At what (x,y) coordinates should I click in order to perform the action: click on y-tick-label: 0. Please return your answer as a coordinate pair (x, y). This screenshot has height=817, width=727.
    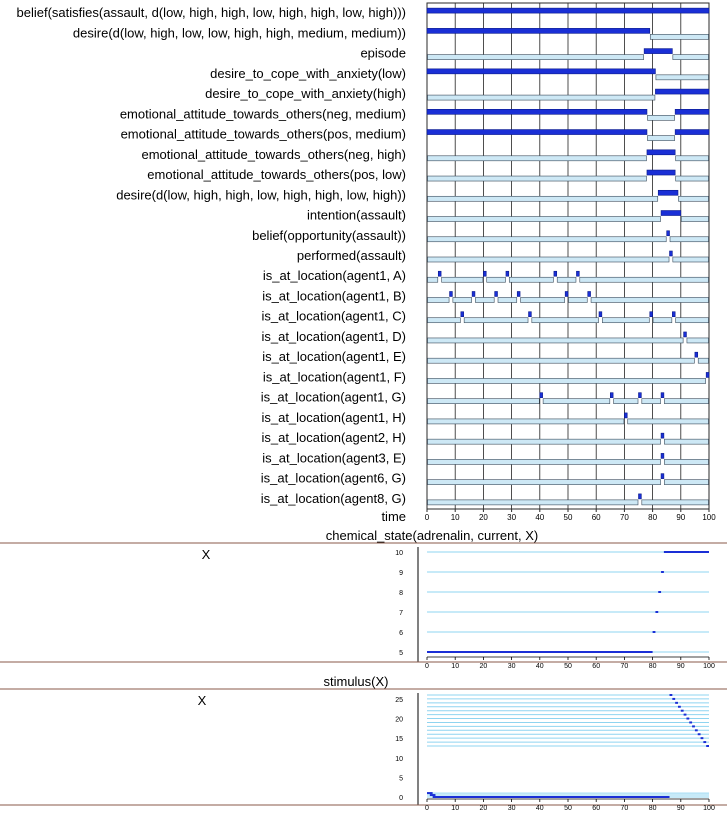
    Looking at the image, I should click on (401, 798).